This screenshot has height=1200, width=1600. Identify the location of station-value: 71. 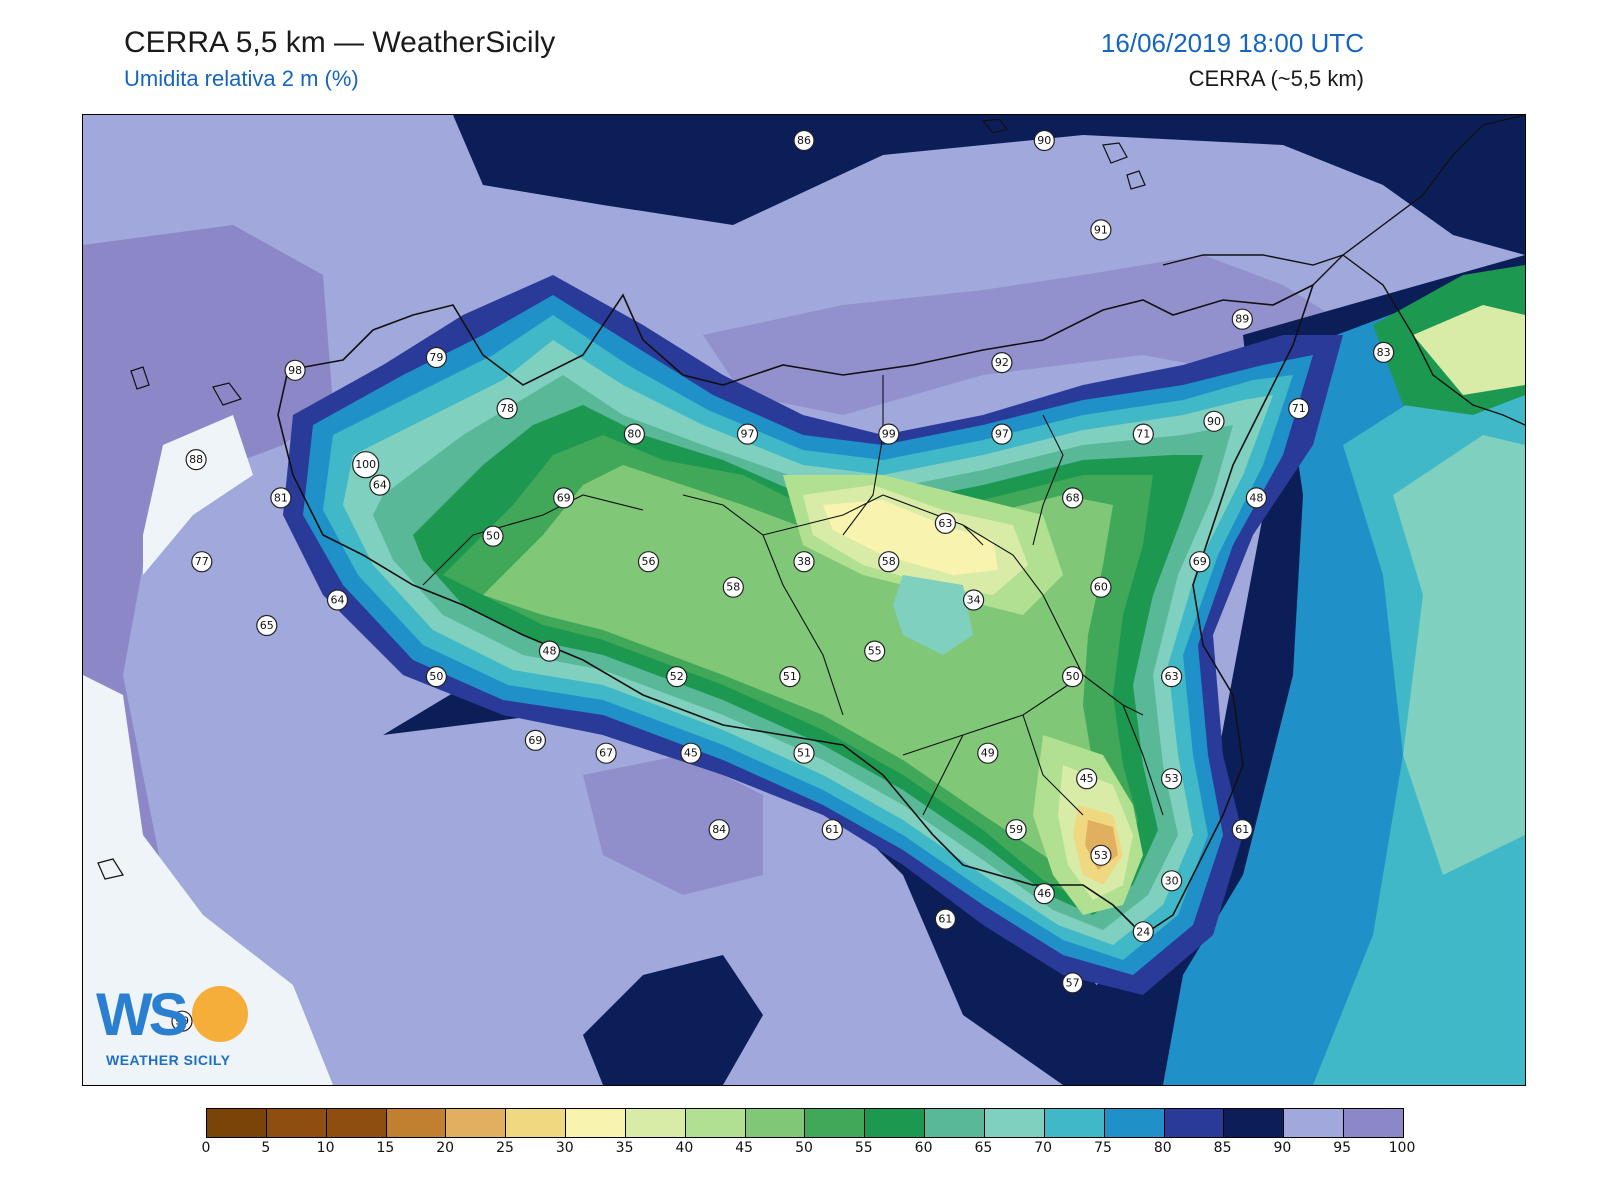
(1143, 434).